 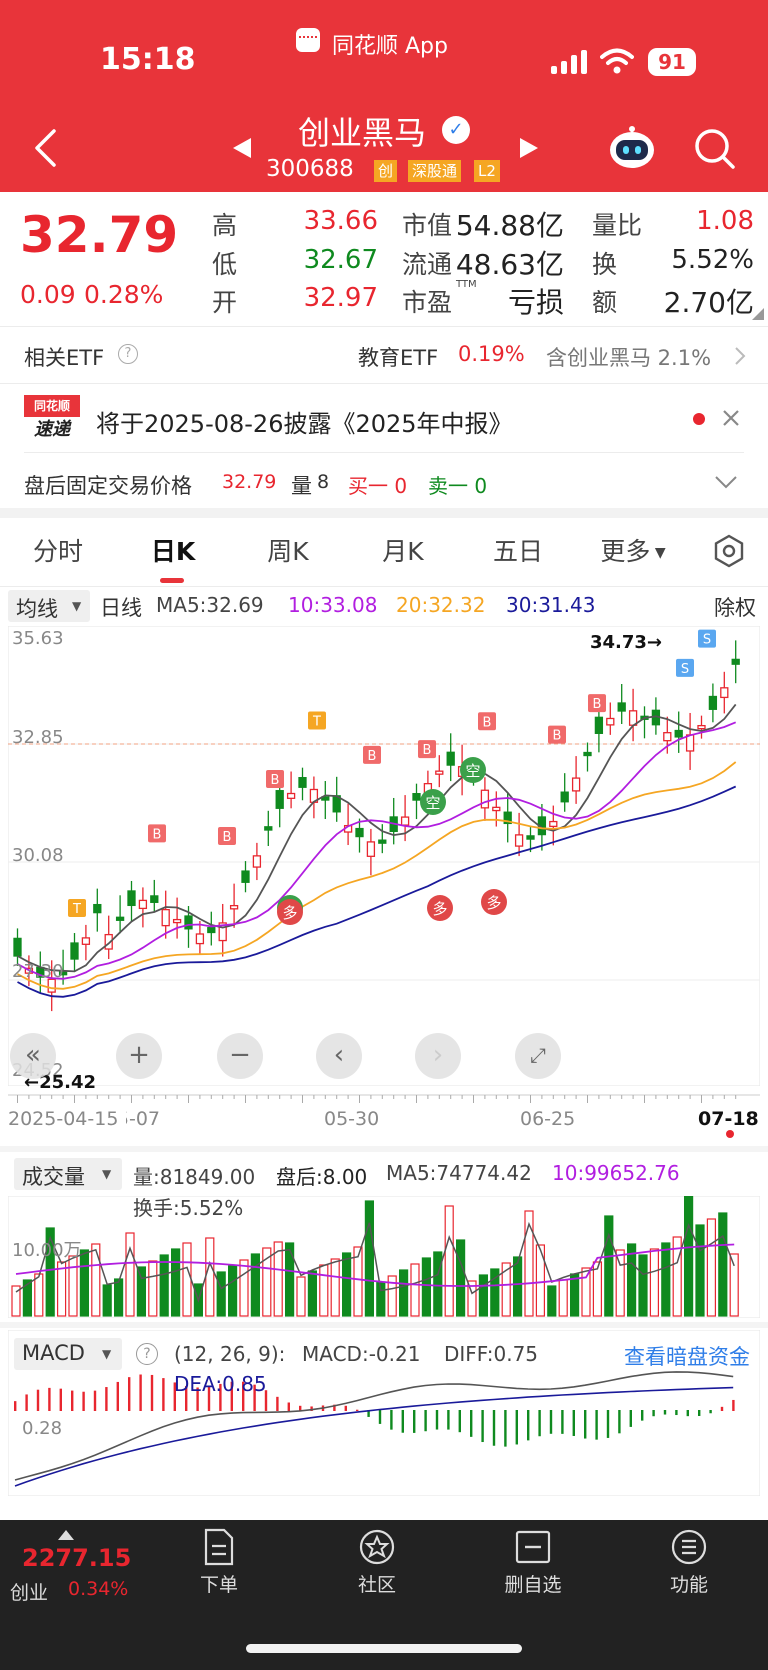 I want to click on nav-functions: 功能, so click(x=689, y=1562).